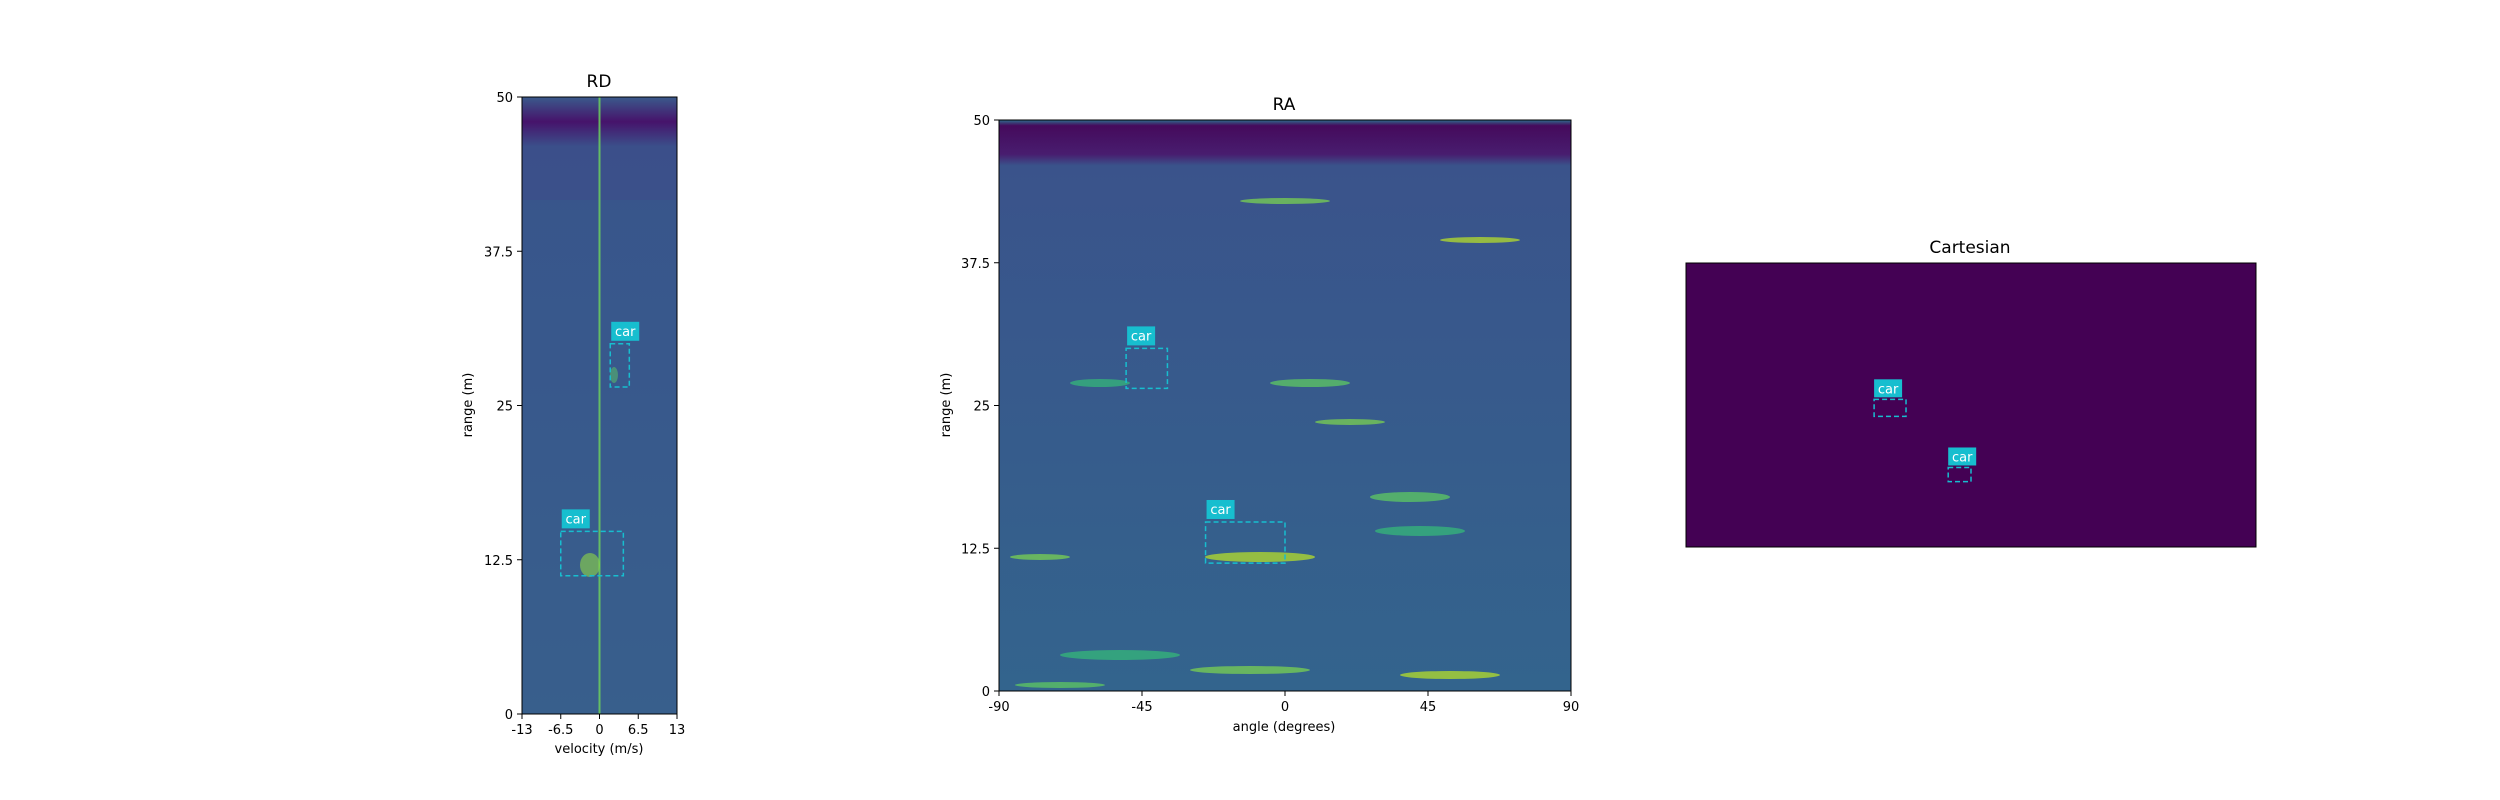  Describe the element at coordinates (468, 405) in the screenshot. I see `rd-y-axis-label: range (m)` at that location.